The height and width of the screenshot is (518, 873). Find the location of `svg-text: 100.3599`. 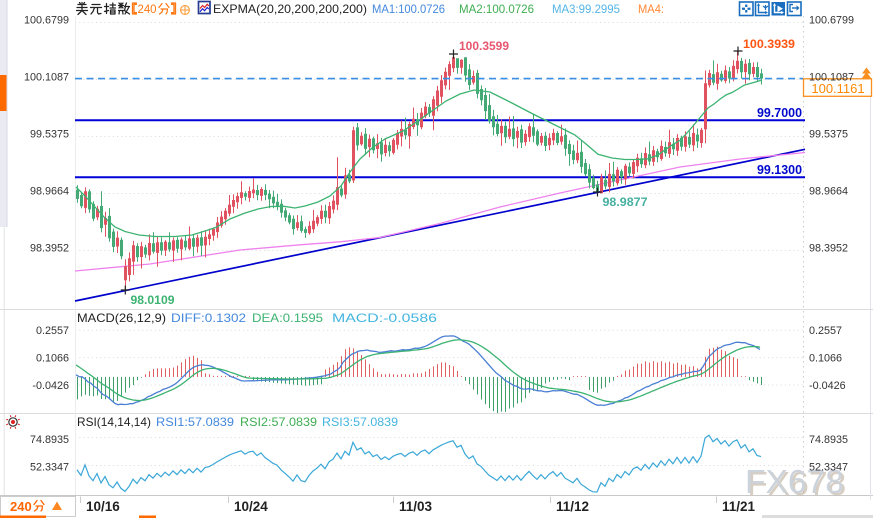

svg-text: 100.3599 is located at coordinates (484, 46).